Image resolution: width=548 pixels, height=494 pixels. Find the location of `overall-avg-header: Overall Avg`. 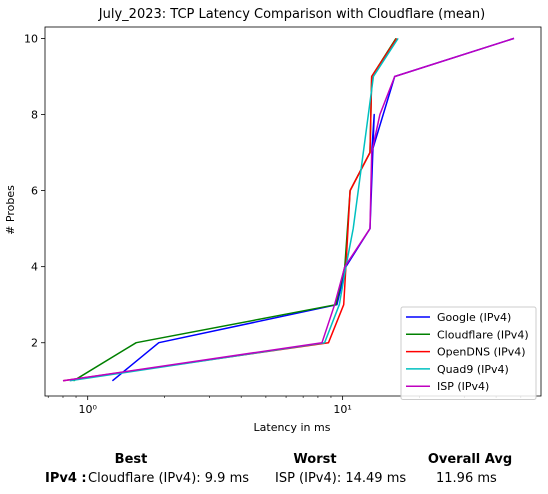

overall-avg-header: Overall Avg is located at coordinates (470, 459).